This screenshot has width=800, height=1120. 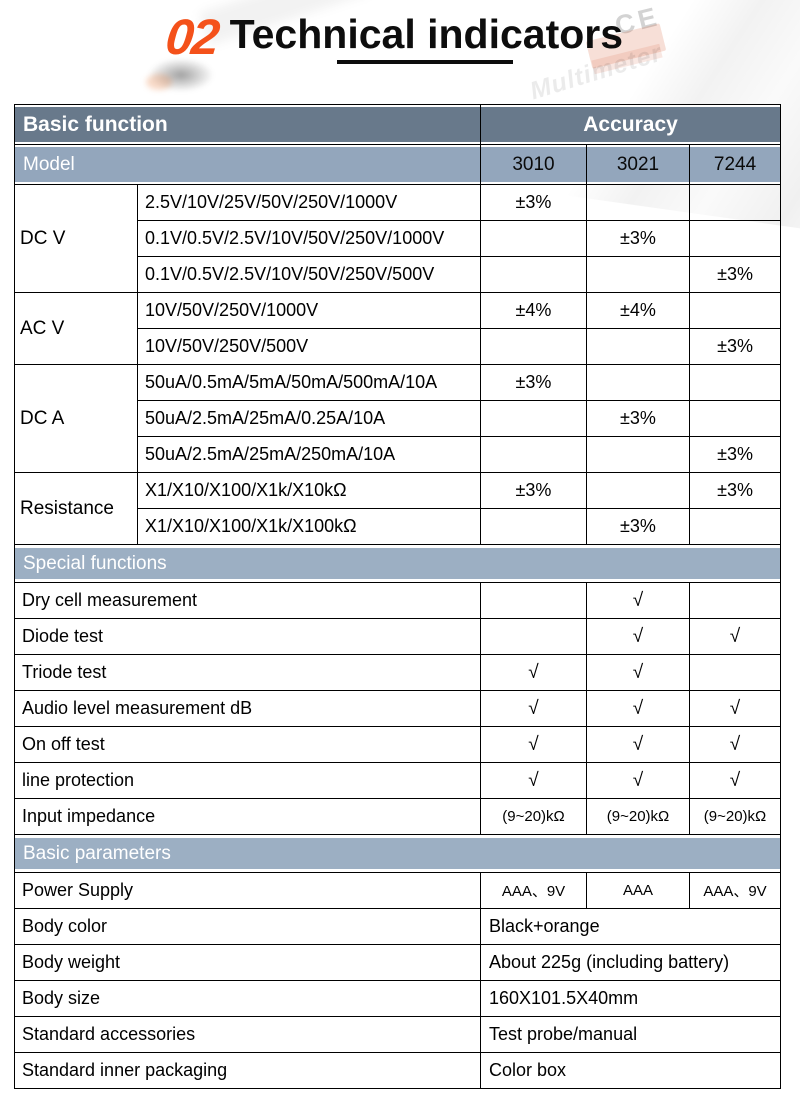 I want to click on title-underline, so click(x=425, y=62).